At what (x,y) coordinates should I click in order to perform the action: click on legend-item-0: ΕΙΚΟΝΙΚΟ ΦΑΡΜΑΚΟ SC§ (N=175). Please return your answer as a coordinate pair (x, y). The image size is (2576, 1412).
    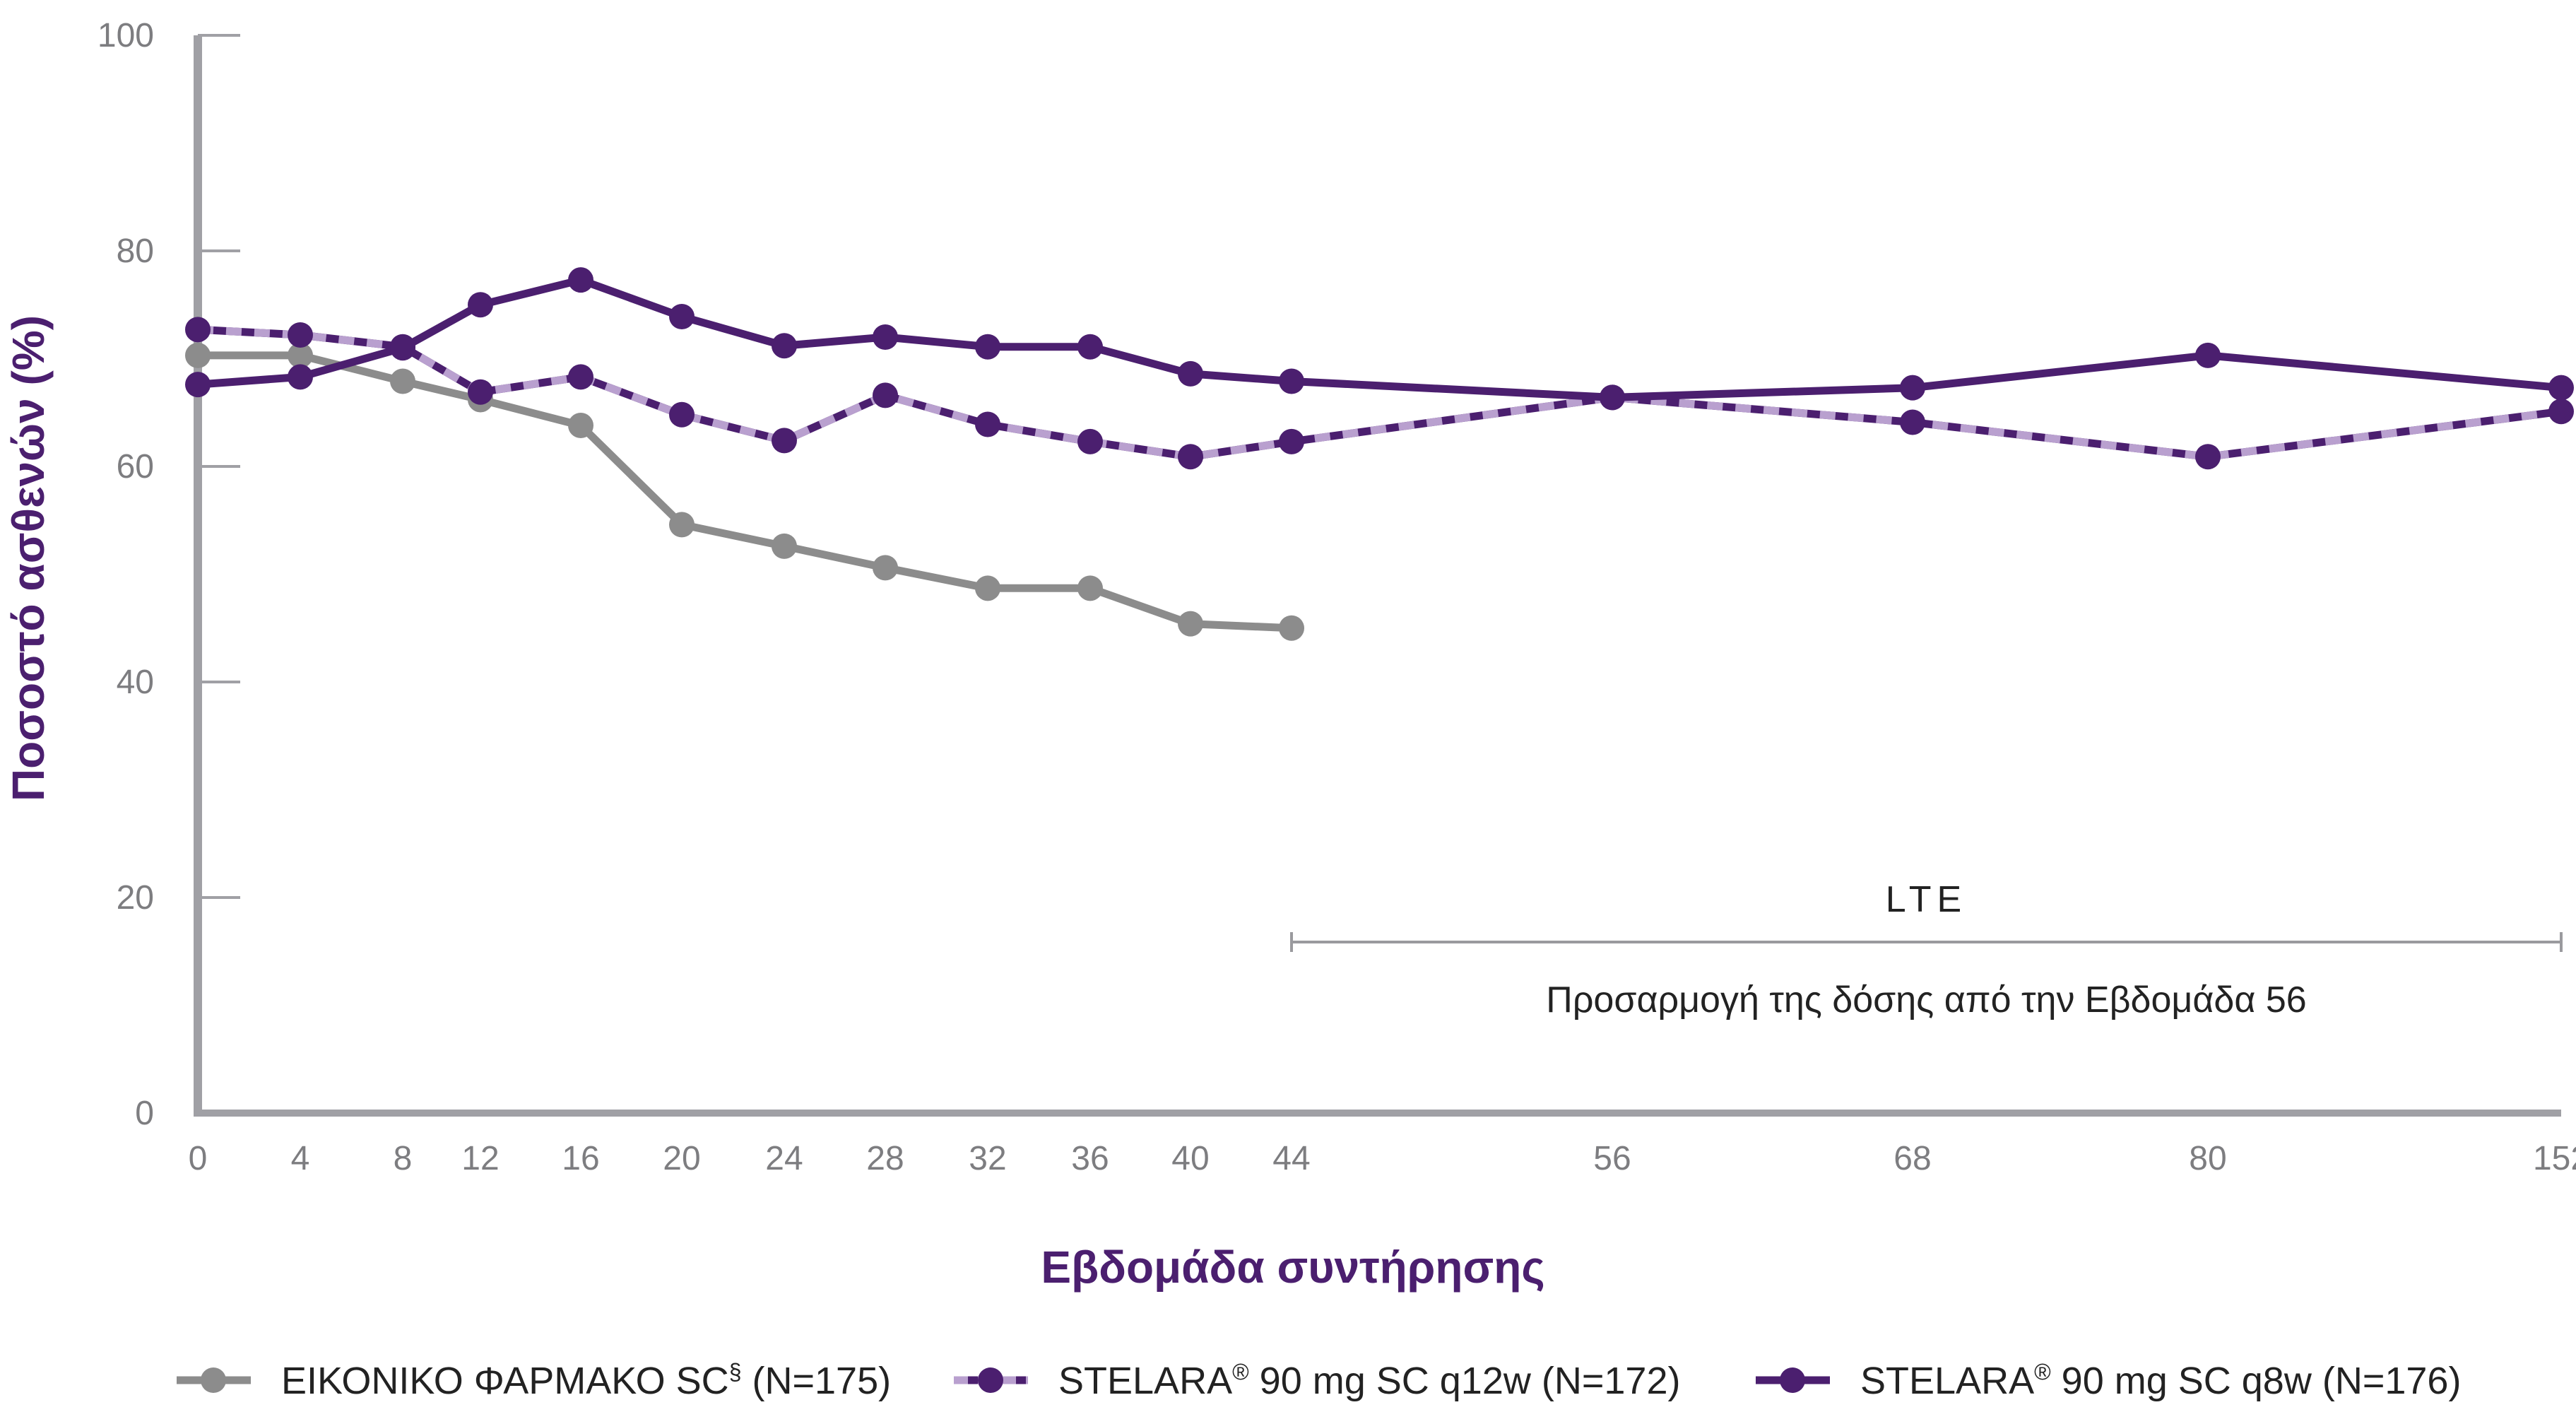
    Looking at the image, I should click on (534, 1380).